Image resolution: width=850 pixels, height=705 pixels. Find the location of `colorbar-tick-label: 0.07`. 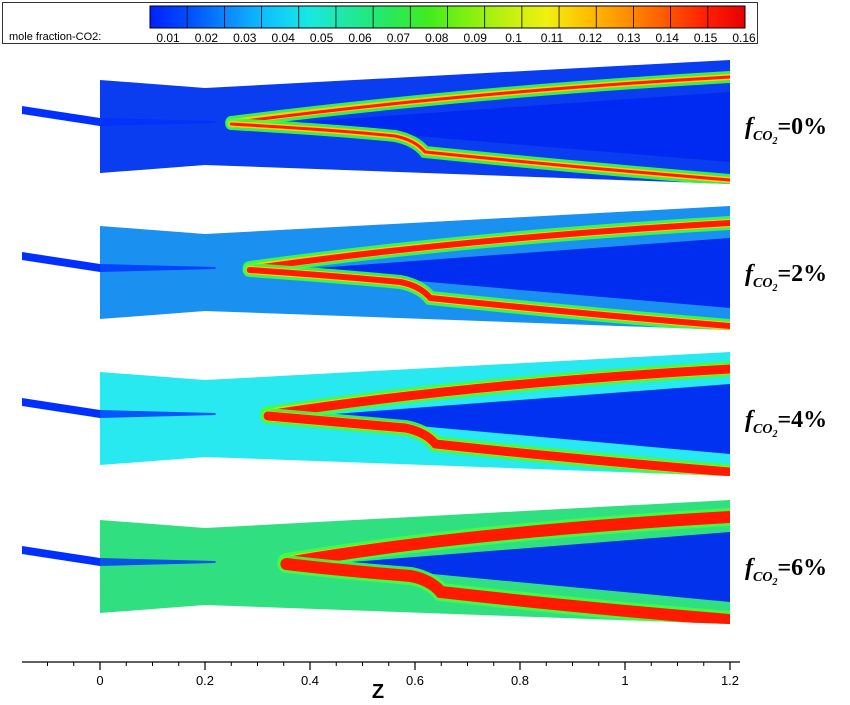

colorbar-tick-label: 0.07 is located at coordinates (399, 38).